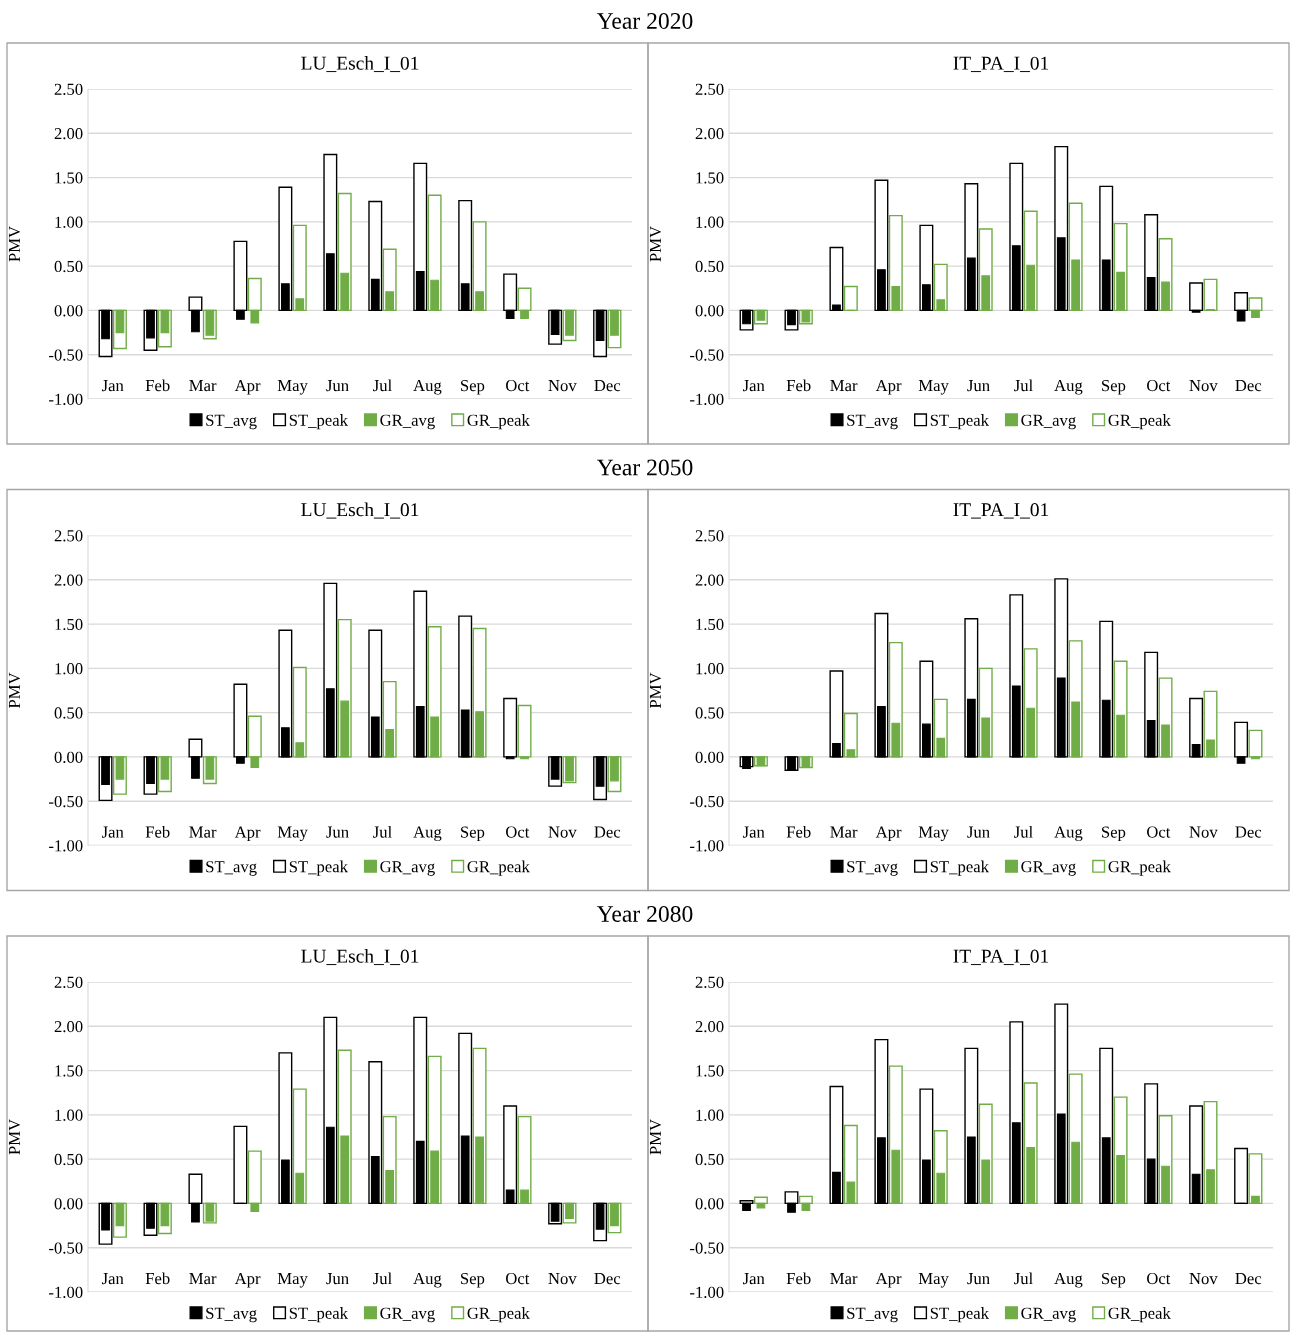 The width and height of the screenshot is (1290, 1333). What do you see at coordinates (360, 64) in the screenshot?
I see `chart-title: LU_Esch_I_01` at bounding box center [360, 64].